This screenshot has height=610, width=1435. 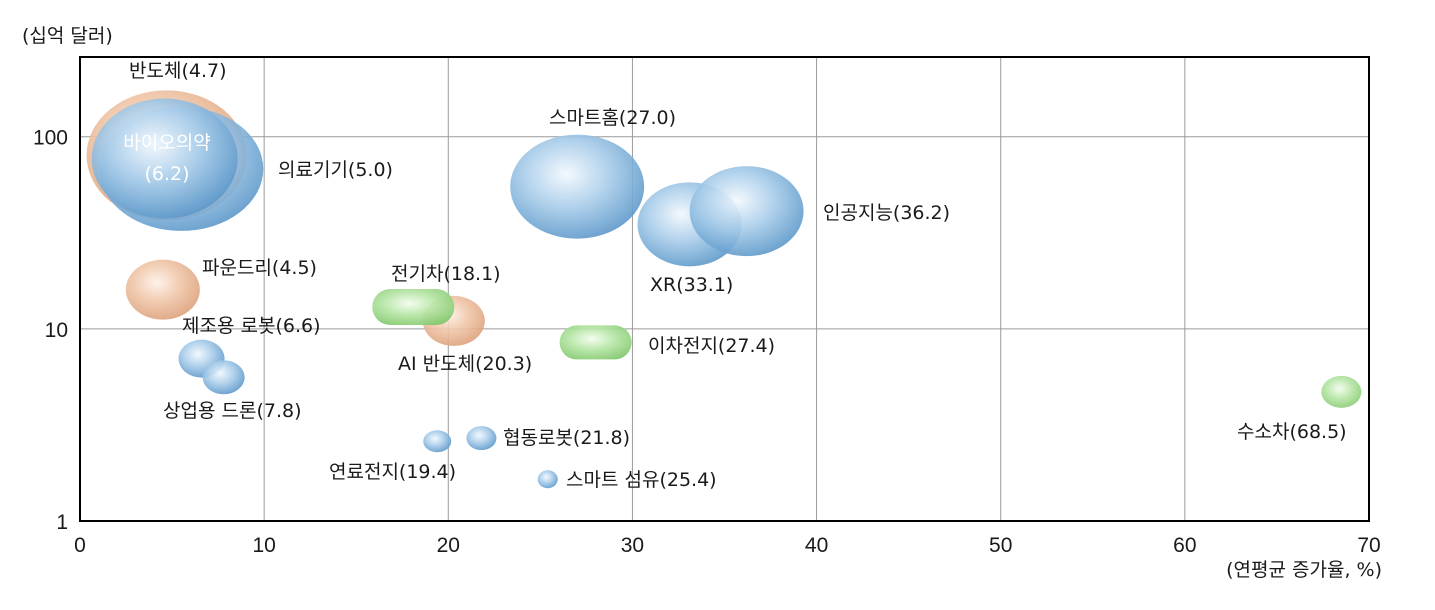 What do you see at coordinates (437, 441) in the screenshot?
I see `bubble-연료전지` at bounding box center [437, 441].